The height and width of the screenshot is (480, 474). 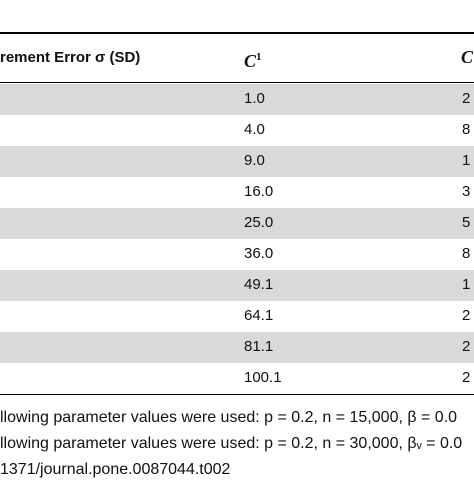 What do you see at coordinates (259, 222) in the screenshot?
I see `table-cell: 25.0` at bounding box center [259, 222].